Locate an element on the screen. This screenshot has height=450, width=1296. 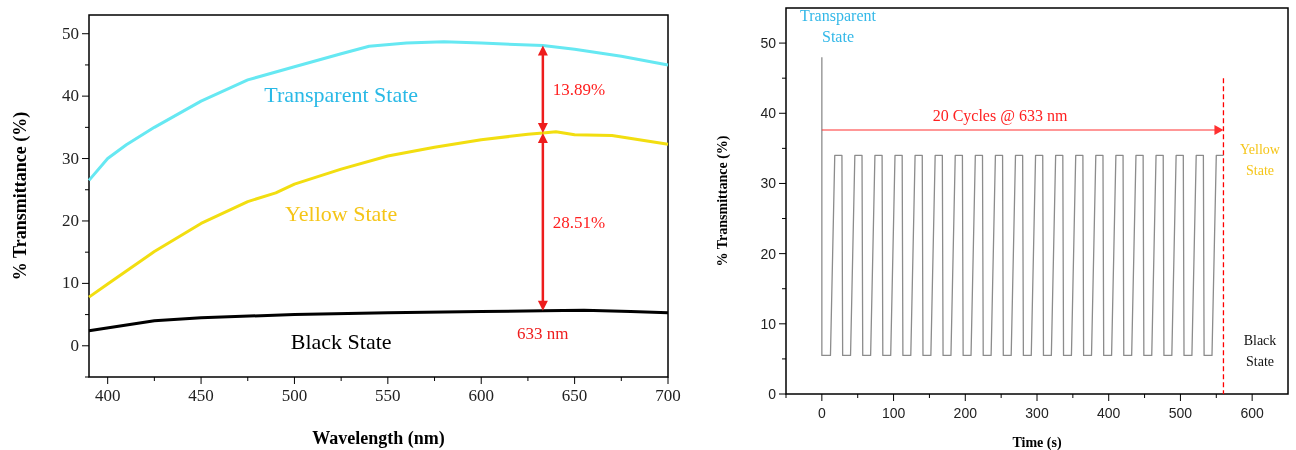
ref-line-label: 633 nm is located at coordinates (543, 333).